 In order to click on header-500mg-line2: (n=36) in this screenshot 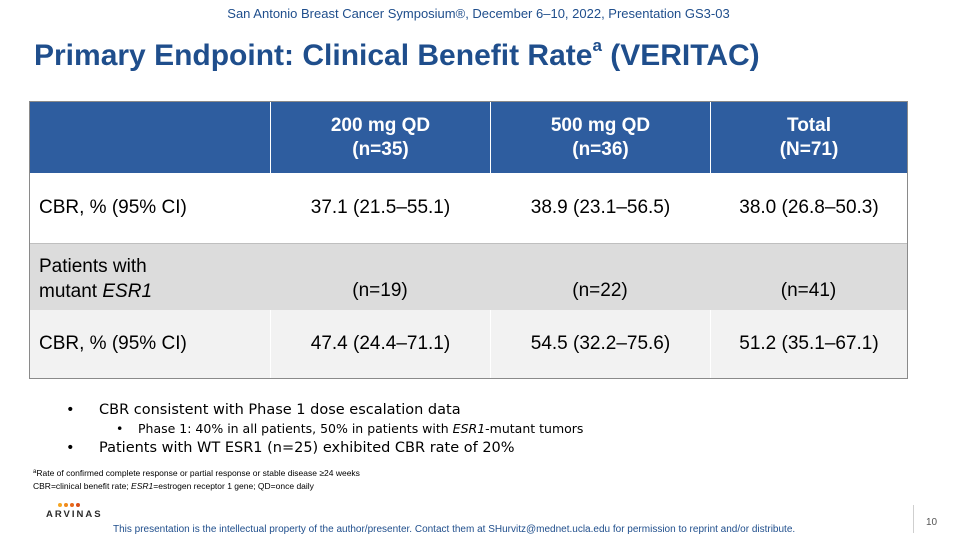, I will do `click(600, 149)`.